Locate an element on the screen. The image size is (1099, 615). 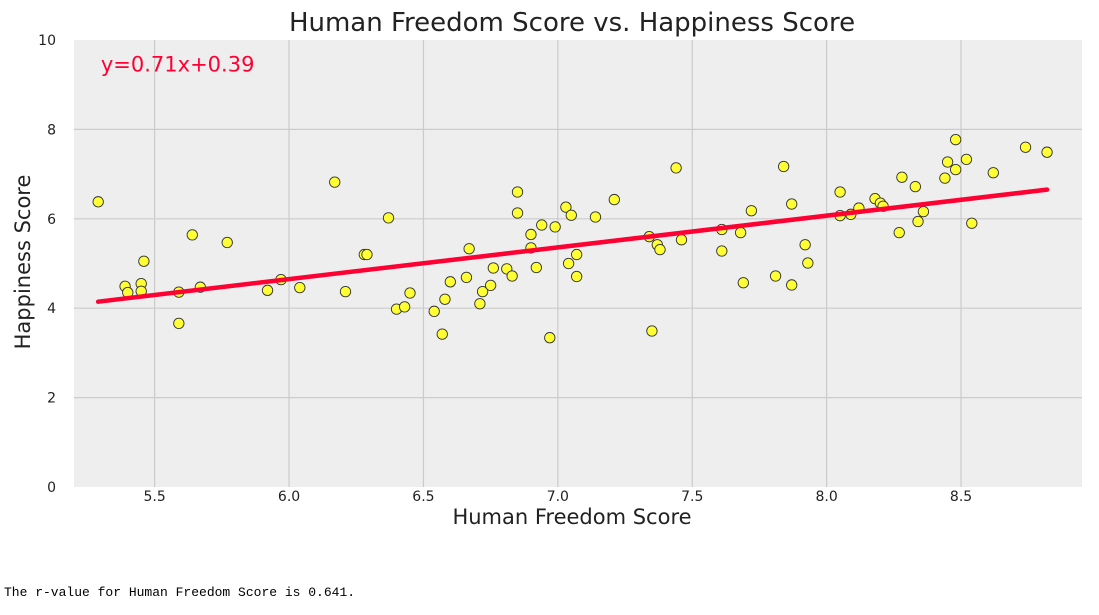
y-tick-label: 4 is located at coordinates (51, 309).